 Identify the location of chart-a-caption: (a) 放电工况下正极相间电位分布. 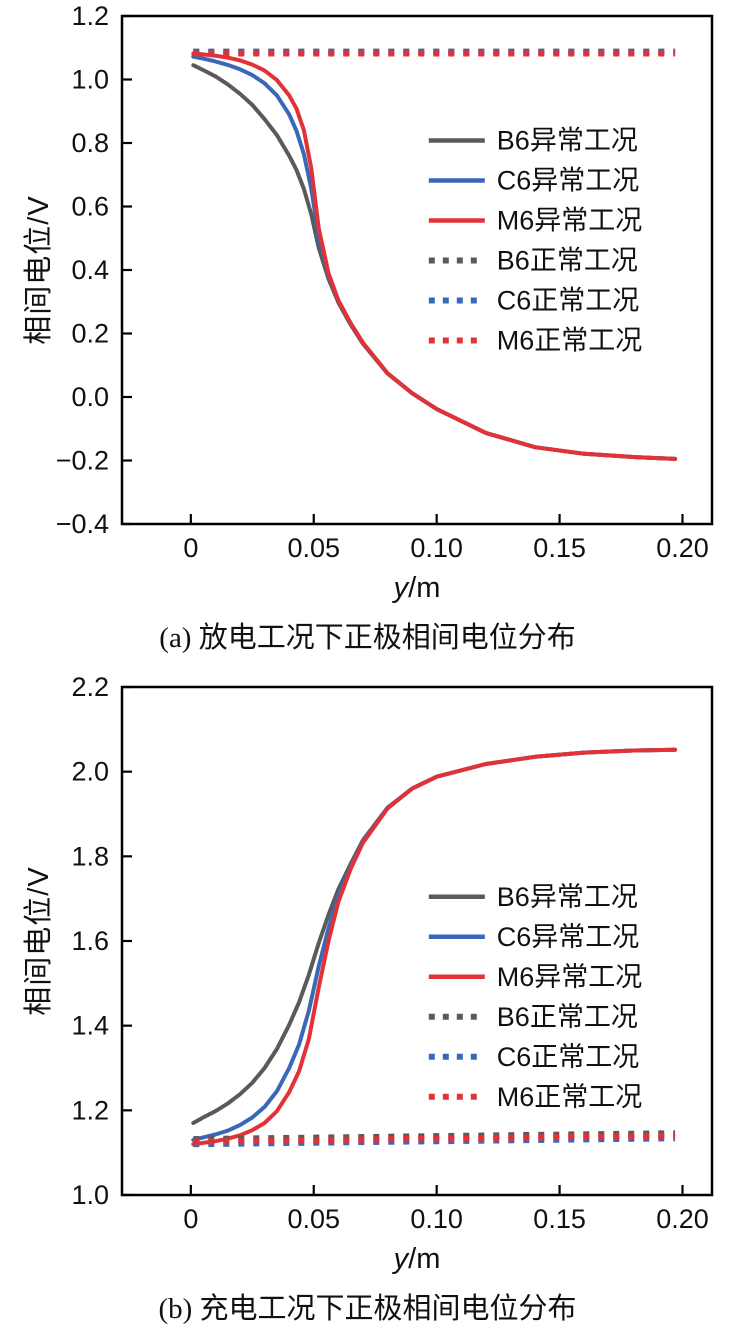
(367, 638).